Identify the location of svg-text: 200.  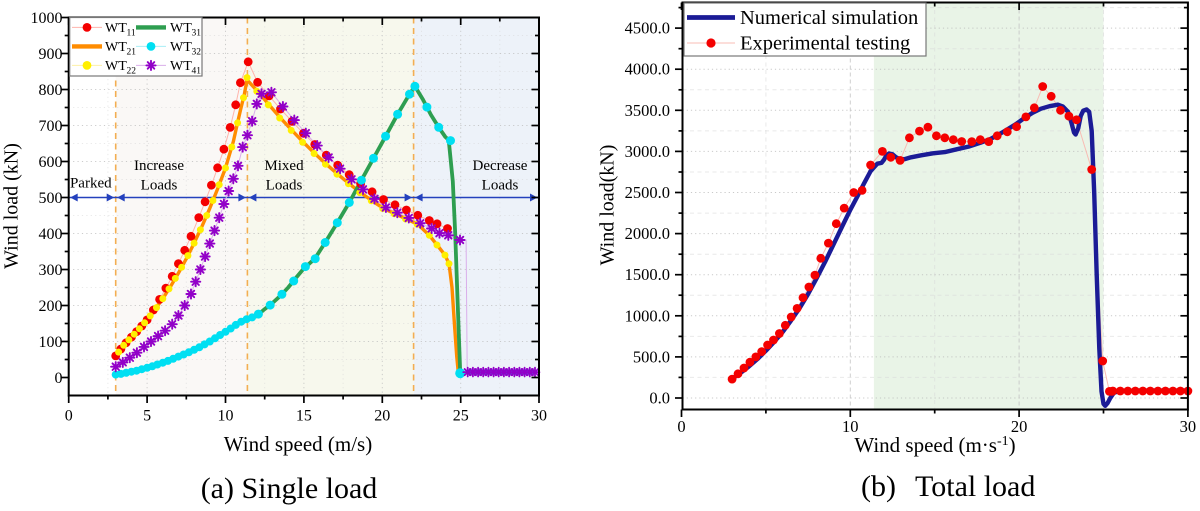
(51, 306).